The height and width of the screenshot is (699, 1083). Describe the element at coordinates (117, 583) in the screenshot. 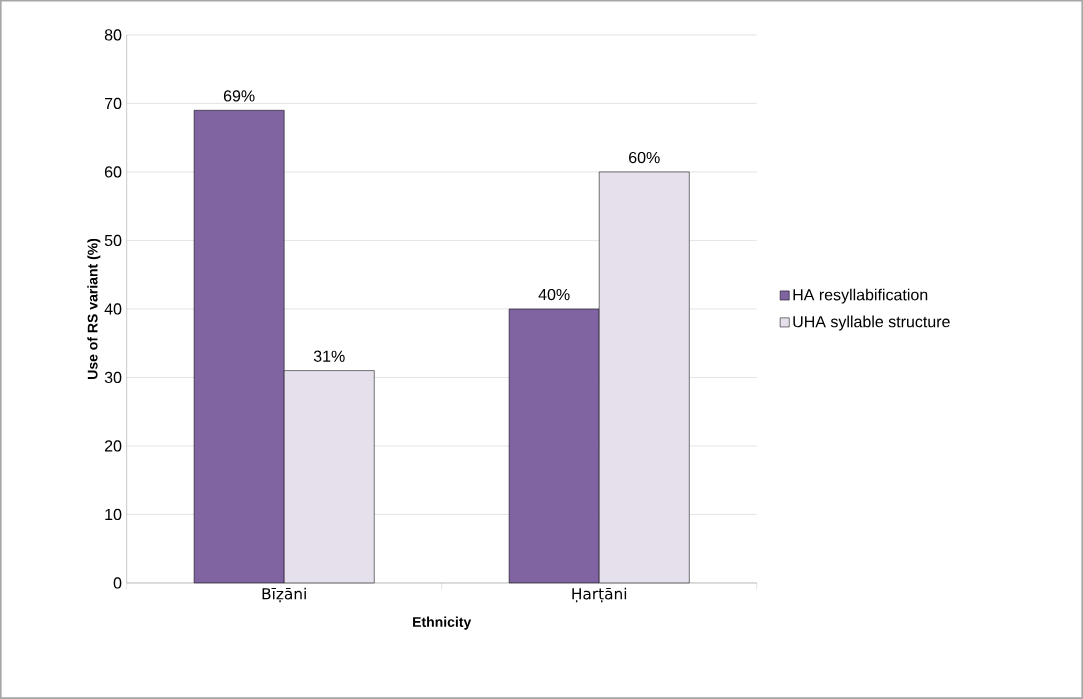

I see `y-tick-label: 0` at that location.